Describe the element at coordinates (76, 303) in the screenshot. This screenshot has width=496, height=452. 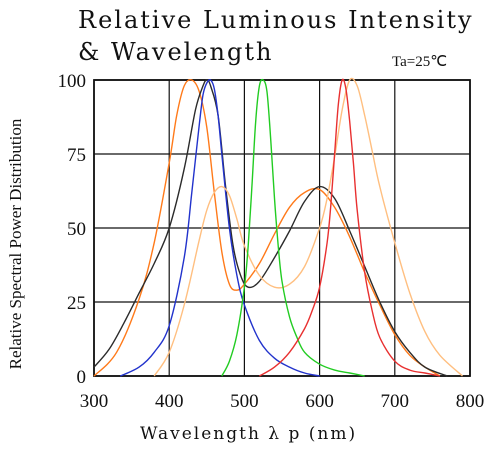
I see `y-tick-label: 25` at that location.